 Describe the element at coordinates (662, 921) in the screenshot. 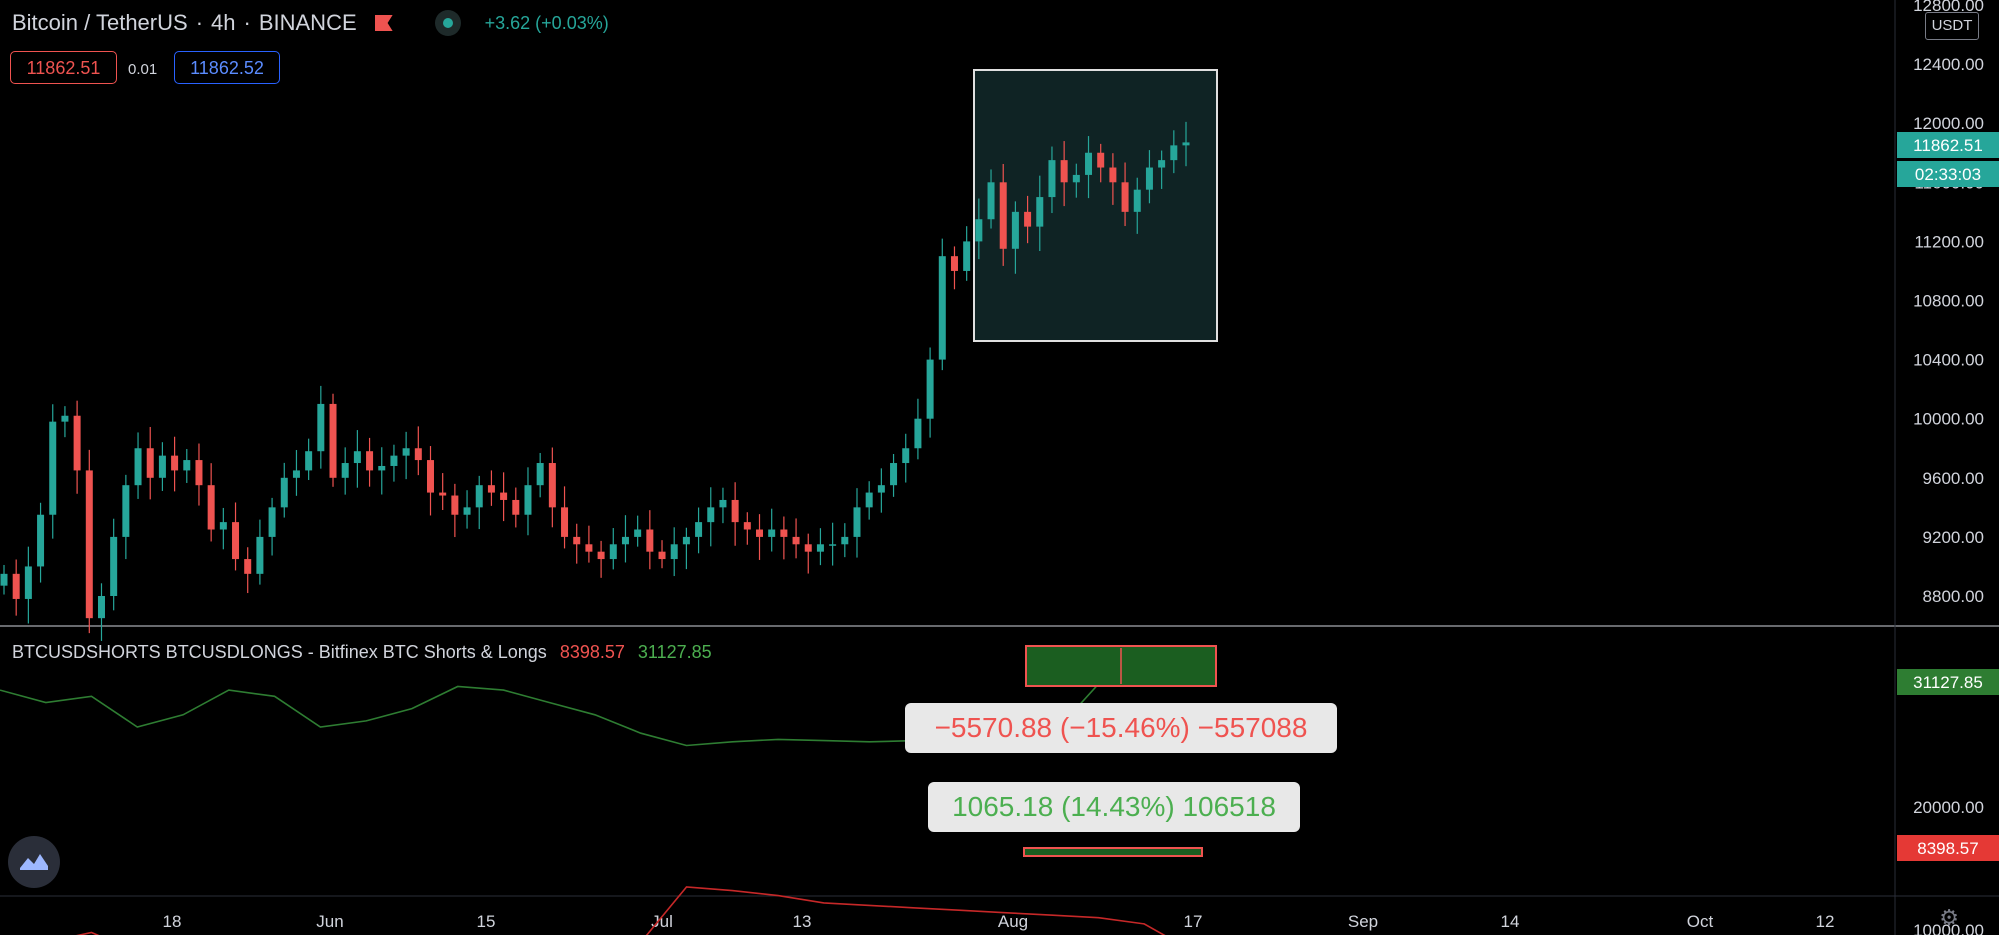

I see `time-tick-label: Jul` at that location.